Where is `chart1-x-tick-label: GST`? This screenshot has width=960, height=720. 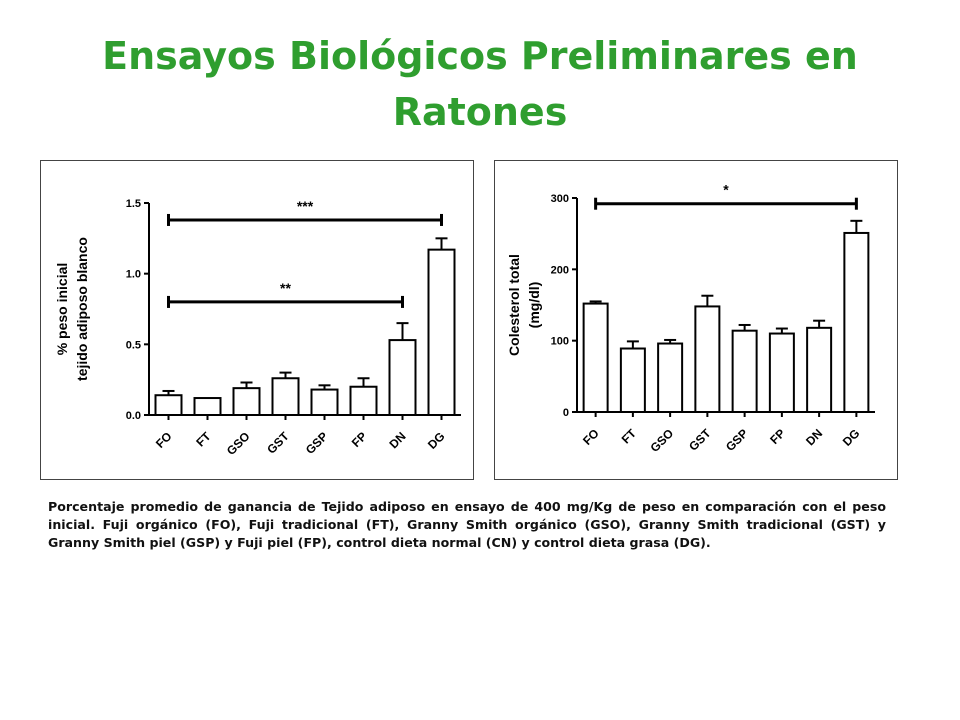
chart1-x-tick-label: GST is located at coordinates (278, 443).